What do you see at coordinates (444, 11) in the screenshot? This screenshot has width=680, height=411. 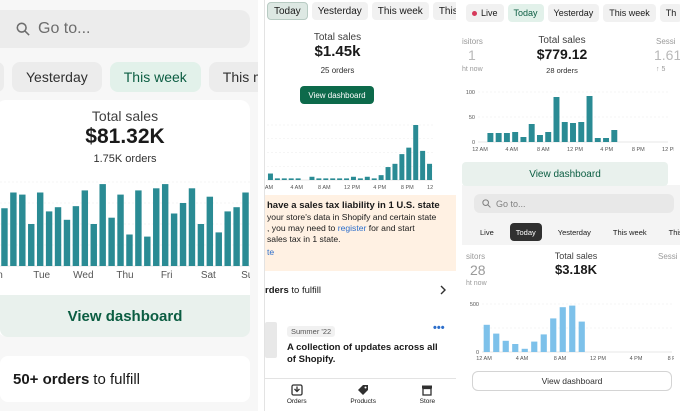 I see `tab-this-month: This` at bounding box center [444, 11].